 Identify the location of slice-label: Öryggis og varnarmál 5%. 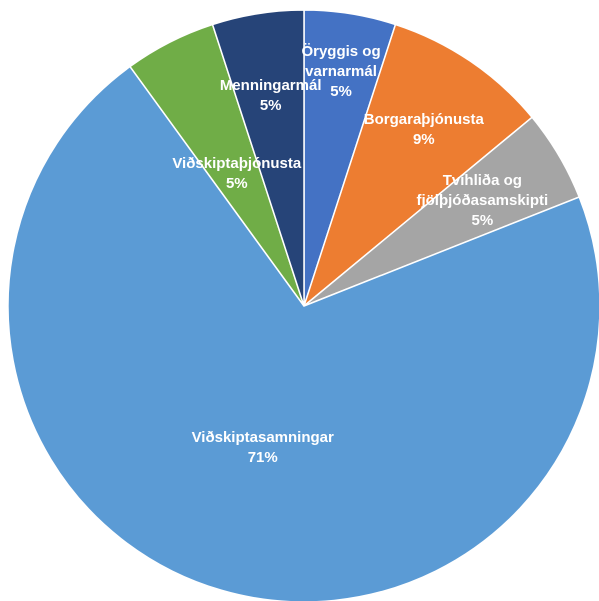
(341, 72).